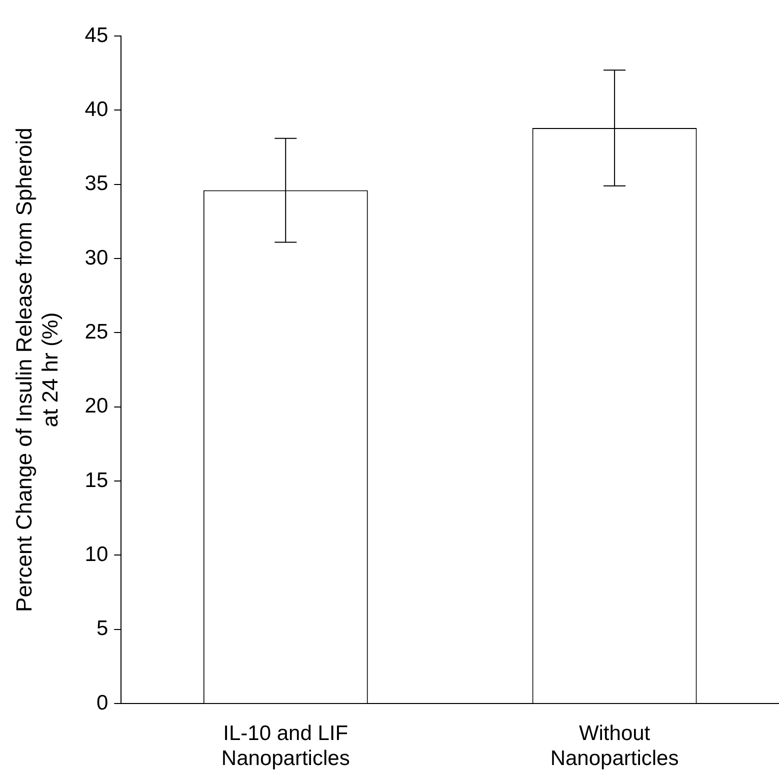 This screenshot has height=782, width=779. I want to click on y-tick-label: 35, so click(96, 184).